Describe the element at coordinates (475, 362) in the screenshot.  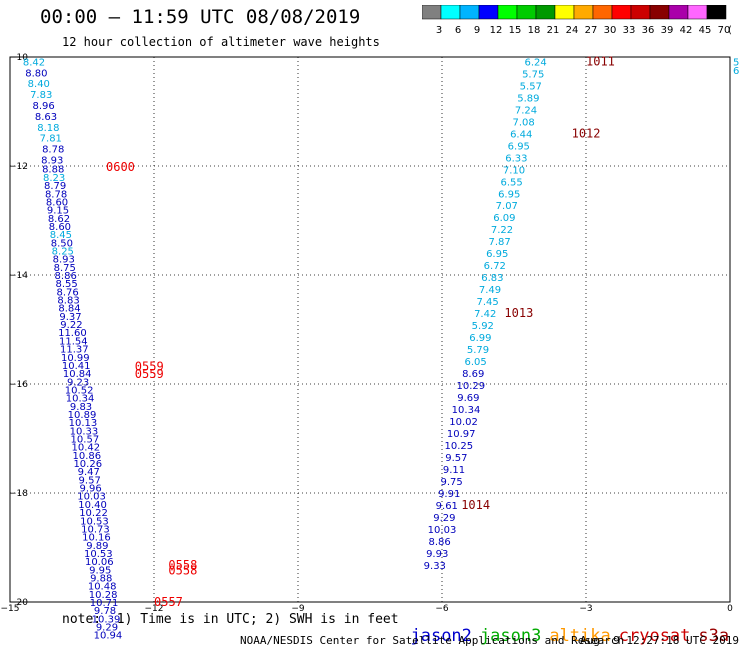
I see `wave-height-label: 6.05` at that location.